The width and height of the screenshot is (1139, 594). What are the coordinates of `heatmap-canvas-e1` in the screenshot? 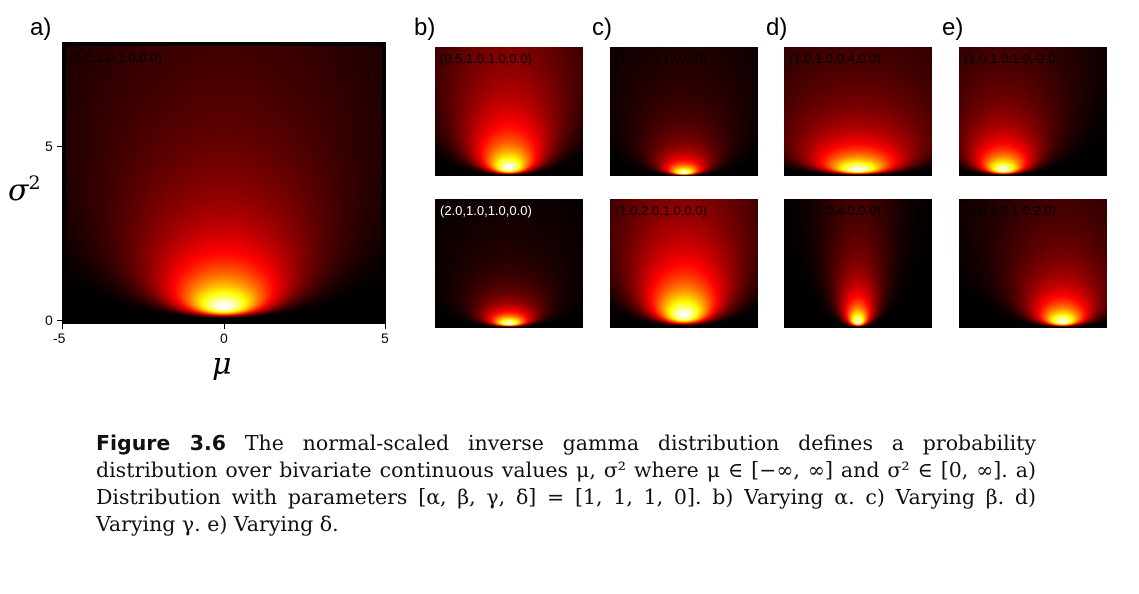 It's located at (1033, 111).